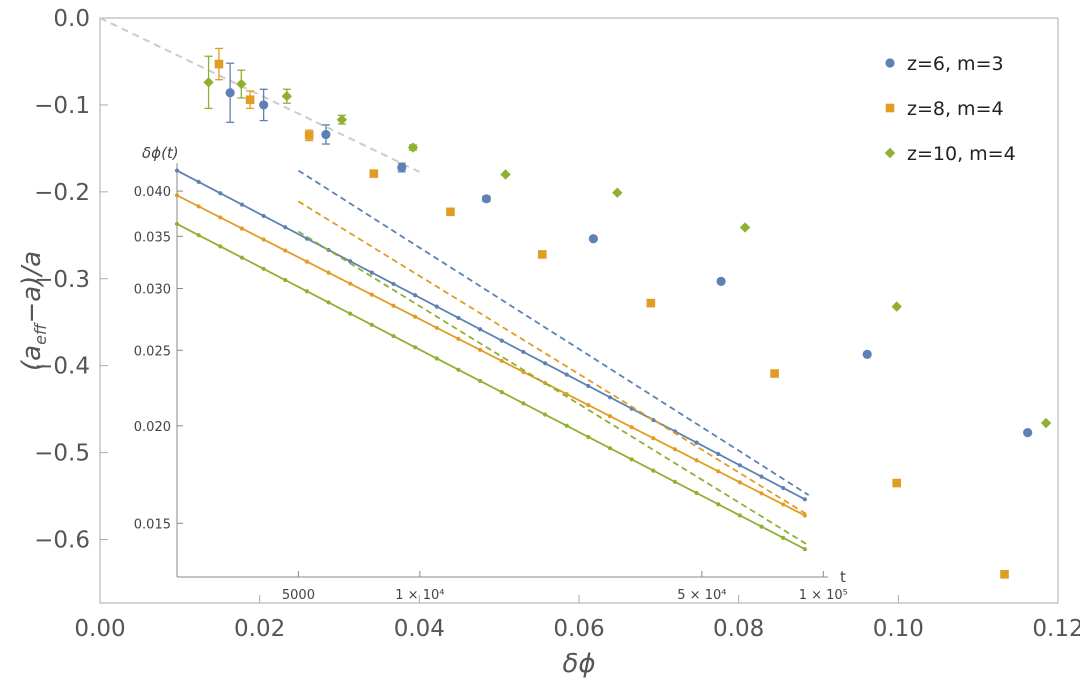 This screenshot has width=1080, height=685. What do you see at coordinates (152, 351) in the screenshot?
I see `inset-y-tick-label: 0.025` at bounding box center [152, 351].